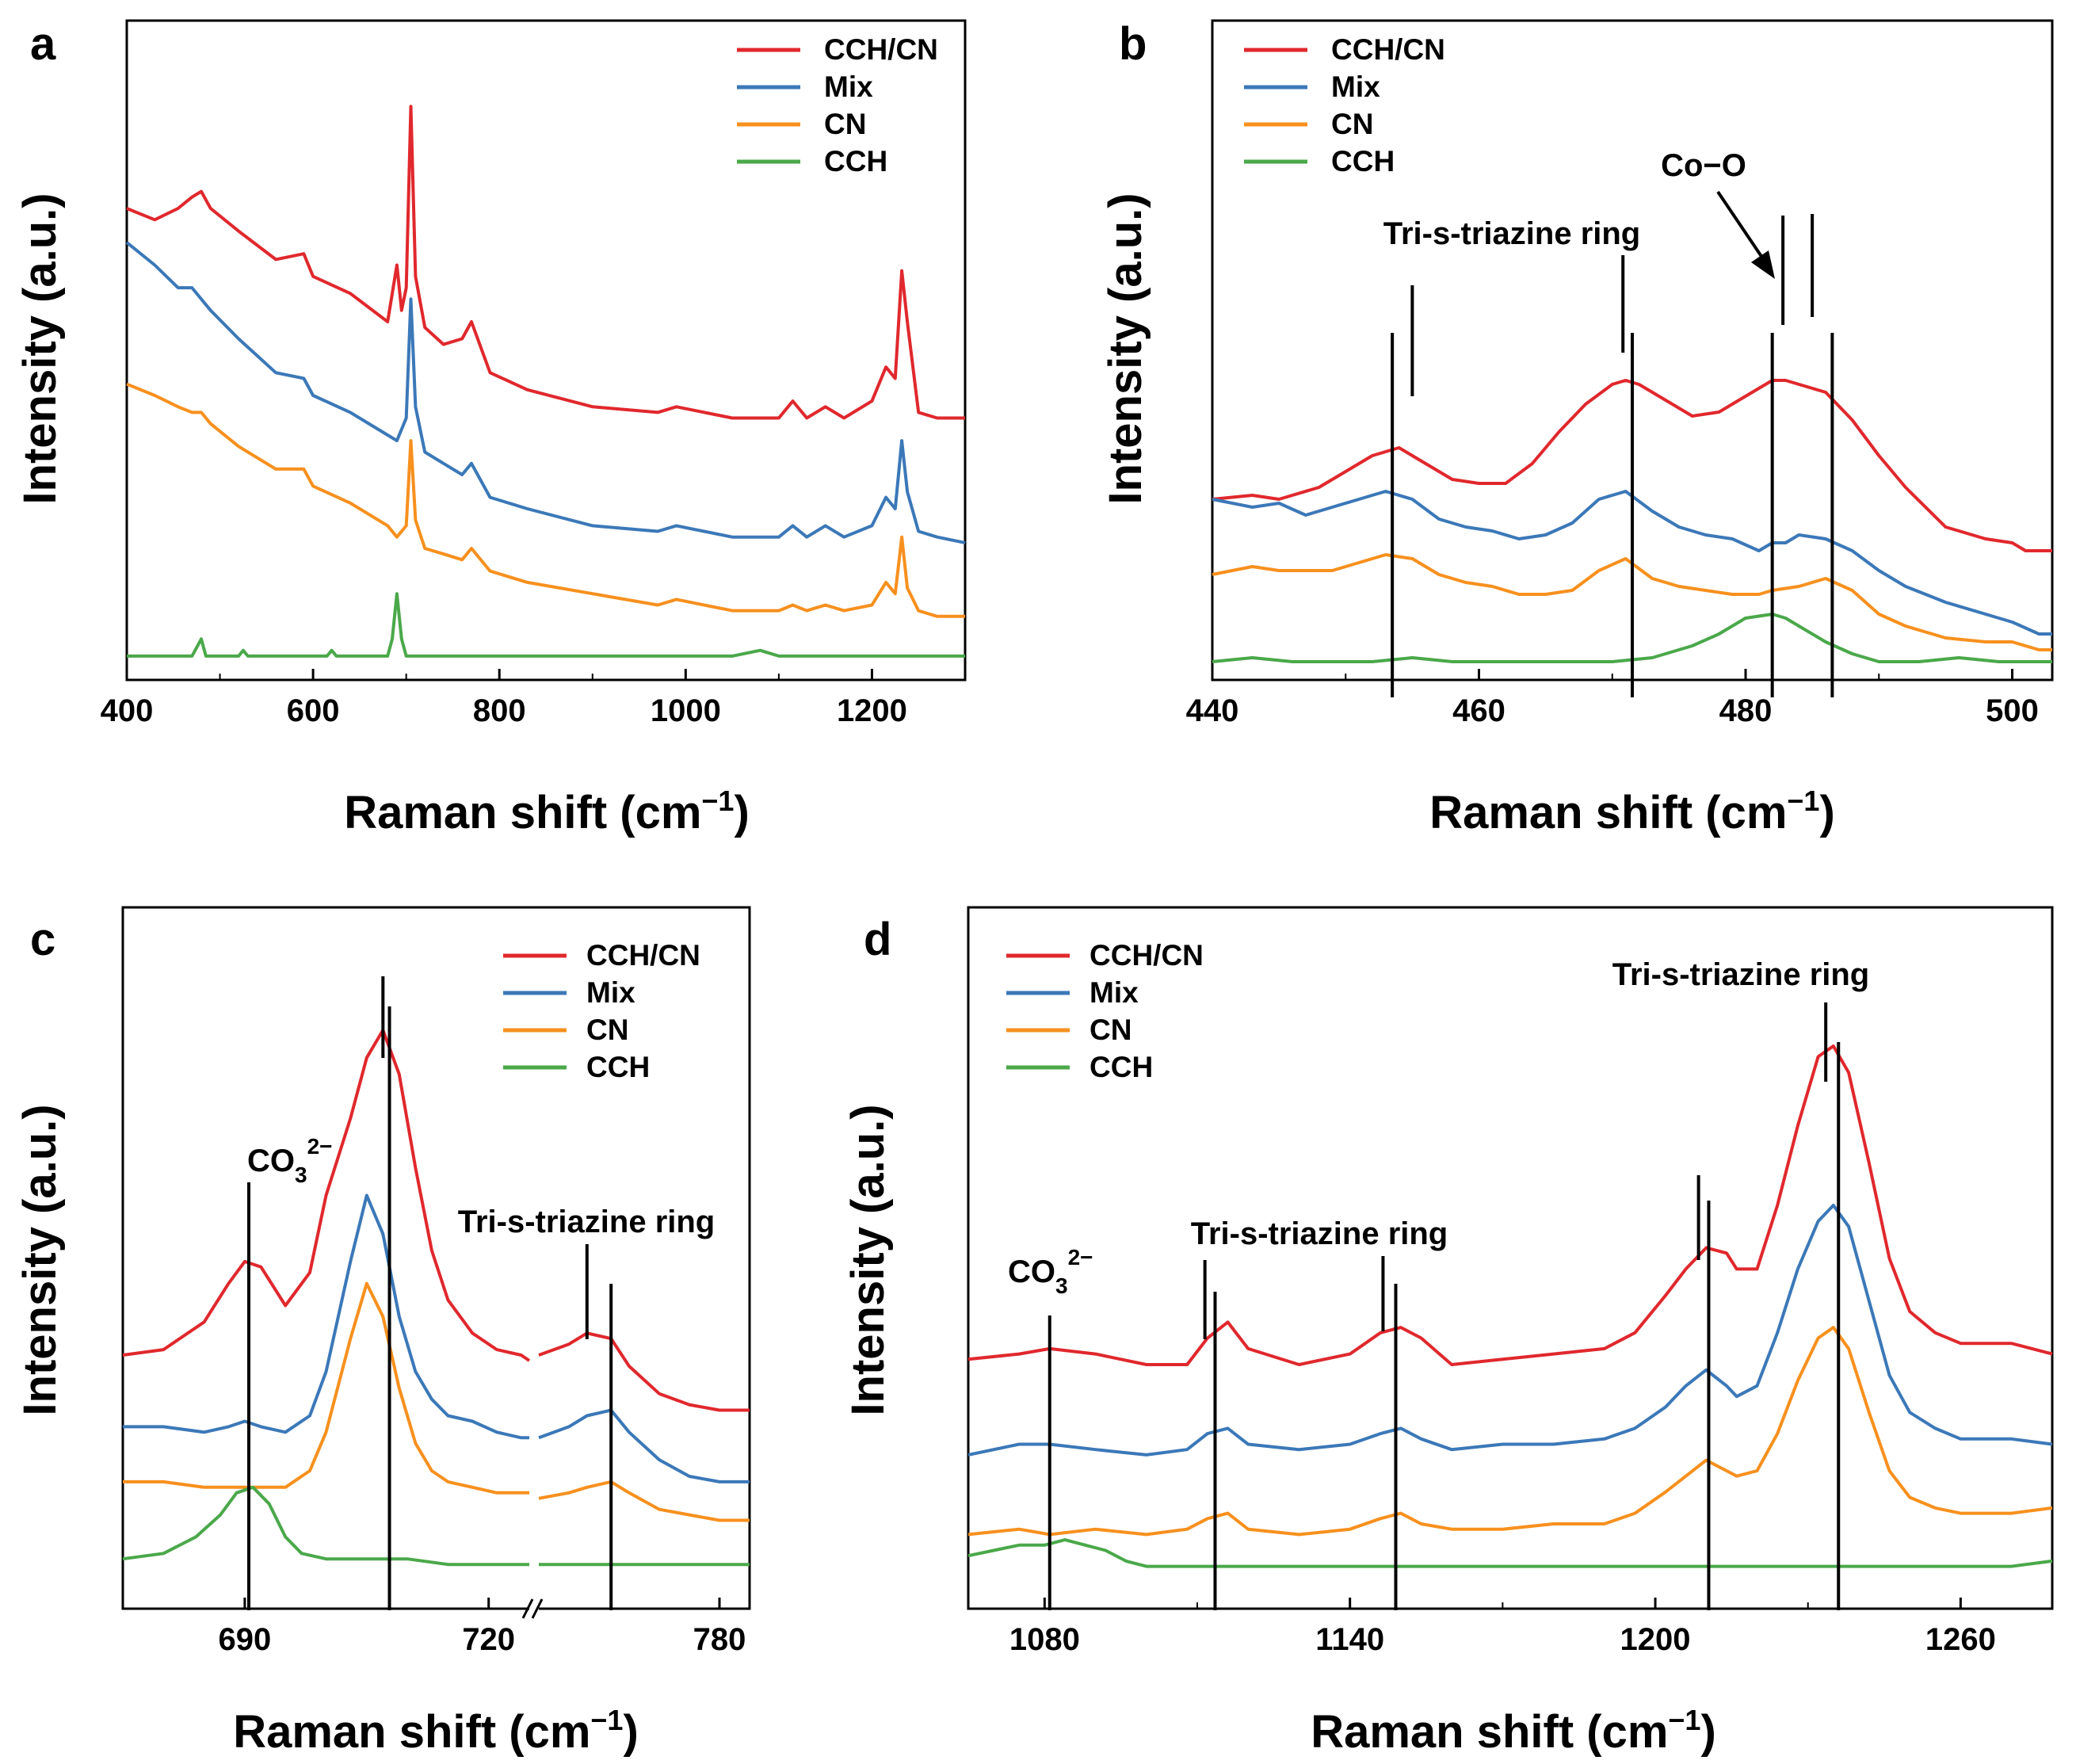  I want to click on legend-b: CCH/CN Mix CN CCH, so click(1344, 105).